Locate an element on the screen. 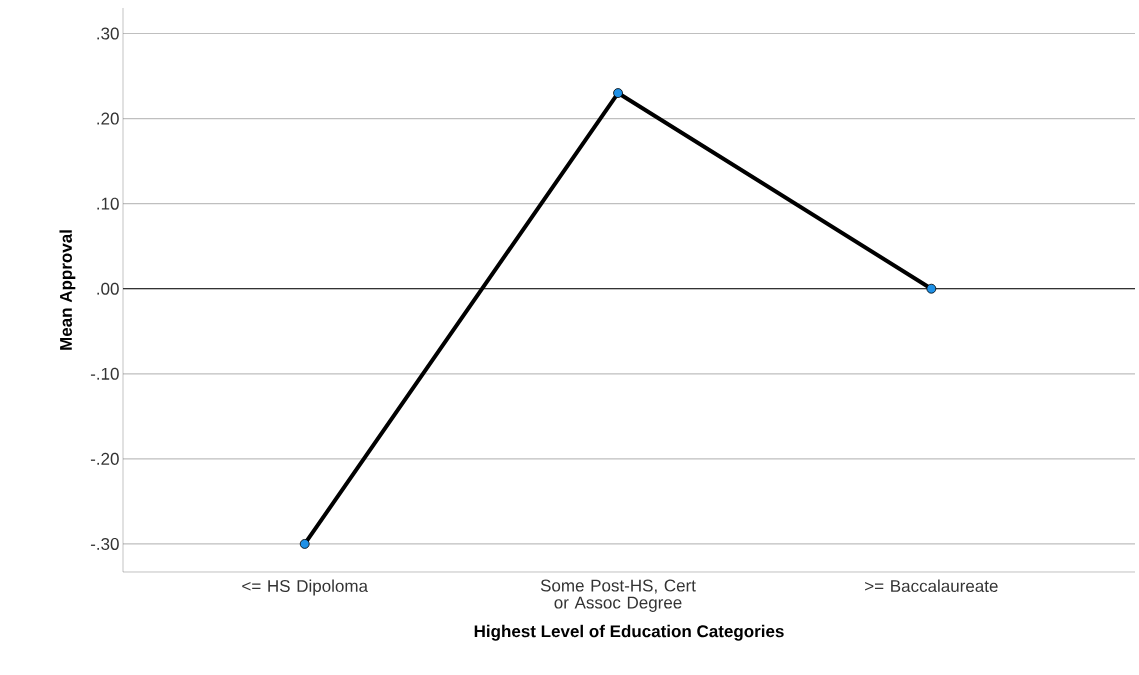 The width and height of the screenshot is (1139, 675). y-tick-label: .20 is located at coordinates (108, 118).